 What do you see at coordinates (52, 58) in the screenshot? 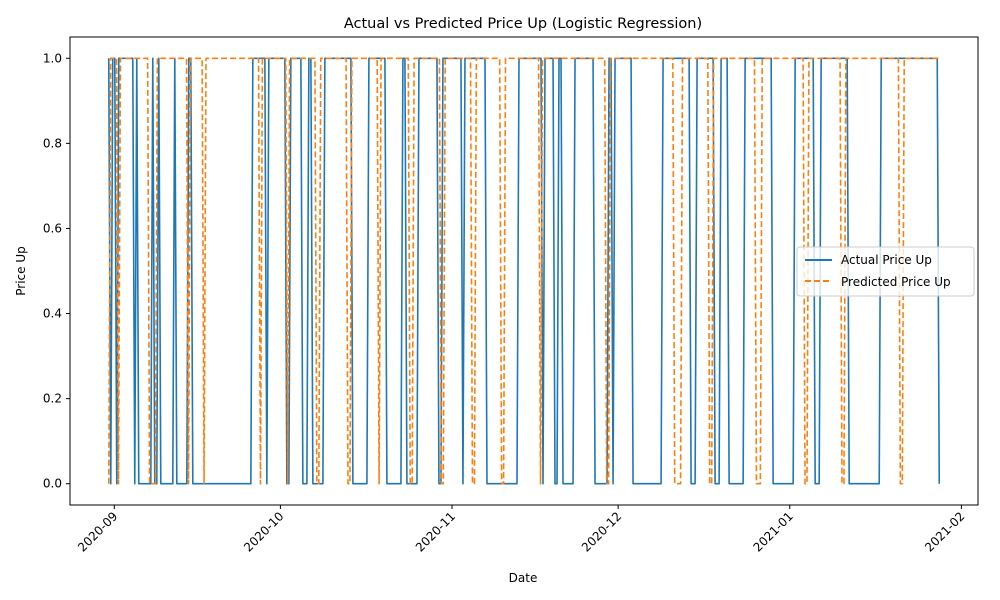
I see `y-tick-label: 1.0` at bounding box center [52, 58].